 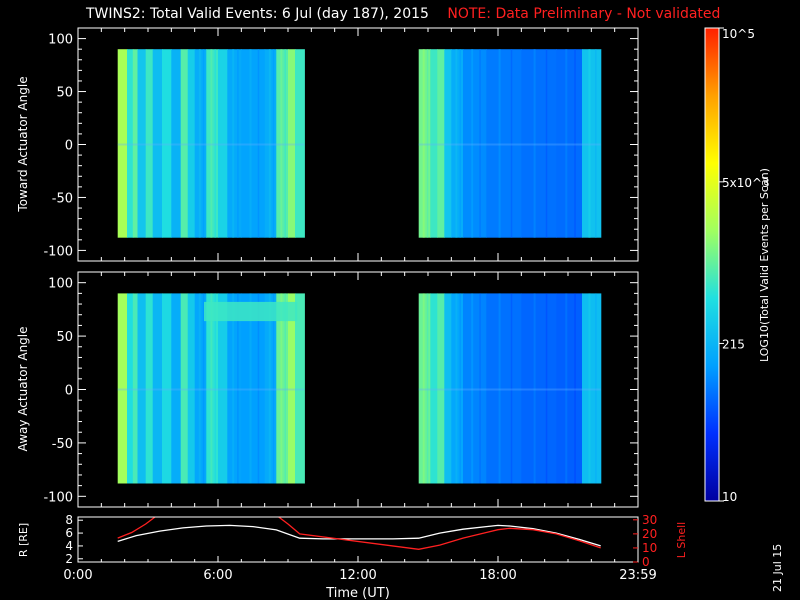 I want to click on time-axis-label: Time (UT), so click(x=357, y=593).